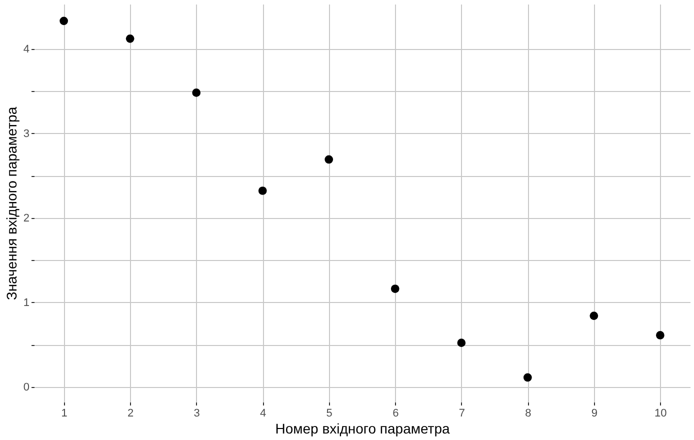 The image size is (694, 440). I want to click on x-tick-label: 1, so click(64, 414).